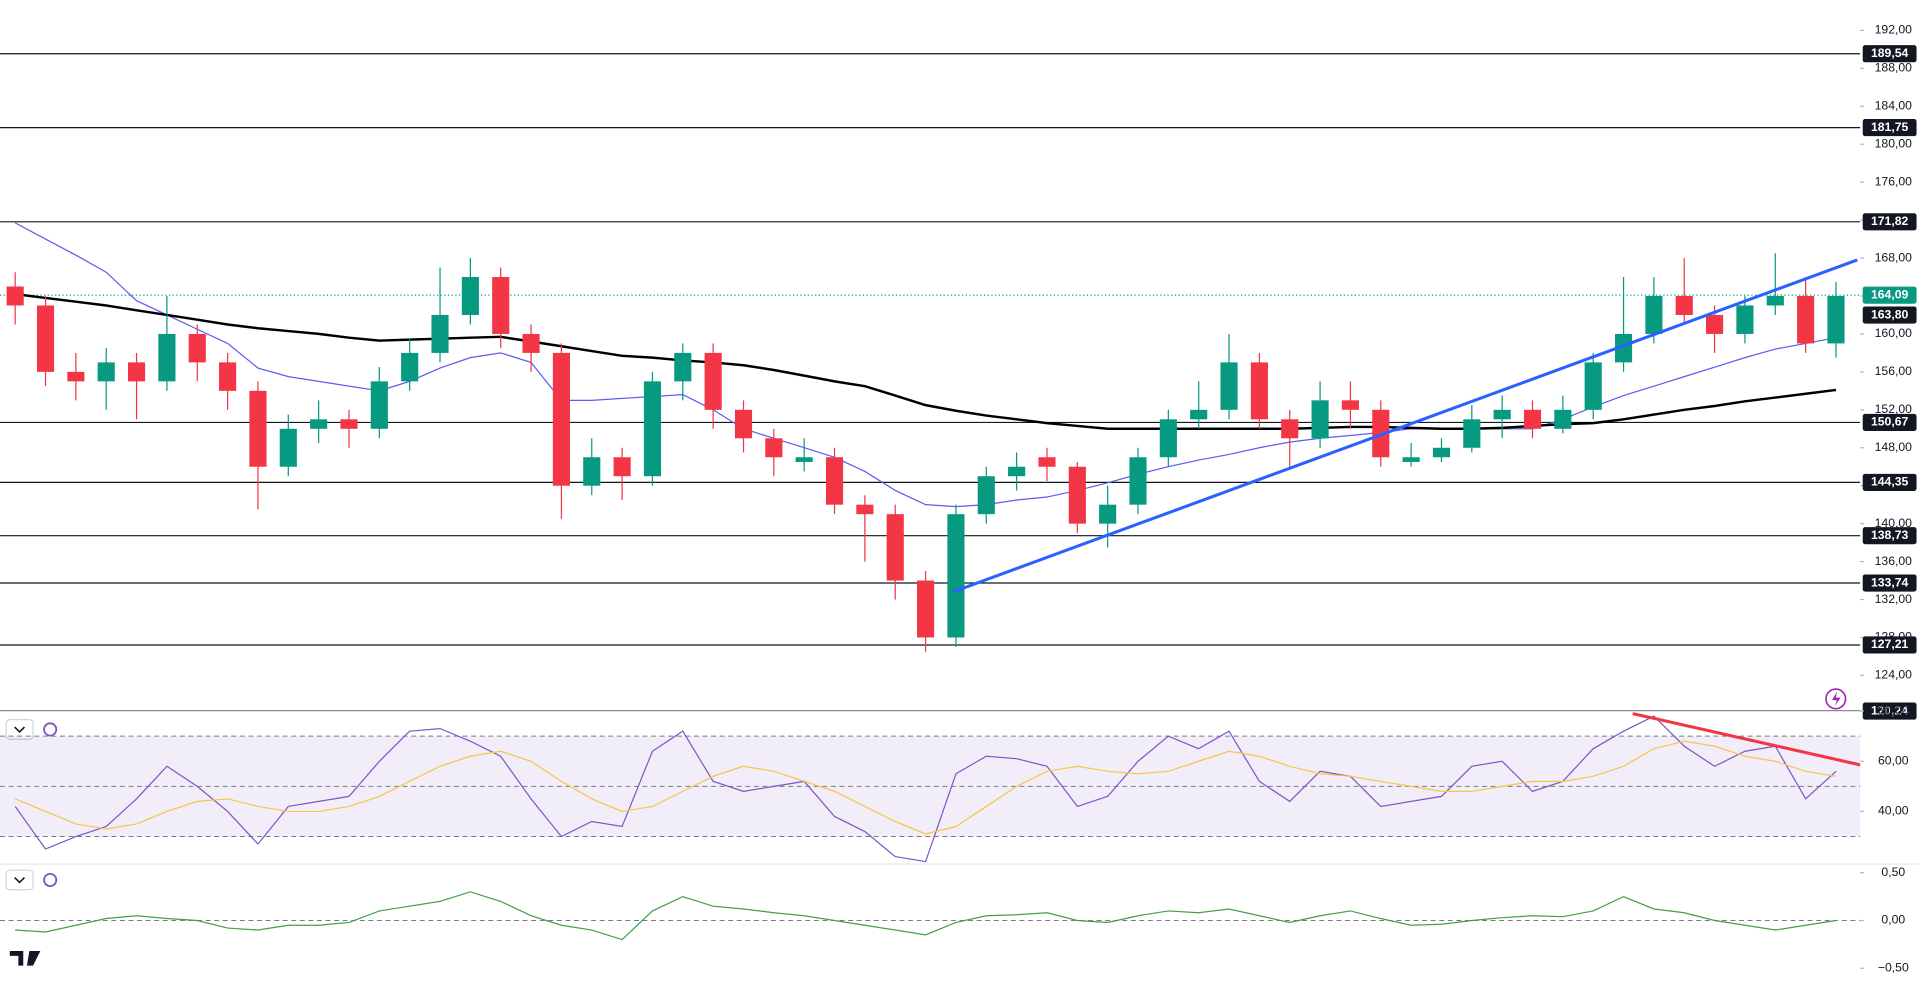  I want to click on price-label: 127,21, so click(1890, 644).